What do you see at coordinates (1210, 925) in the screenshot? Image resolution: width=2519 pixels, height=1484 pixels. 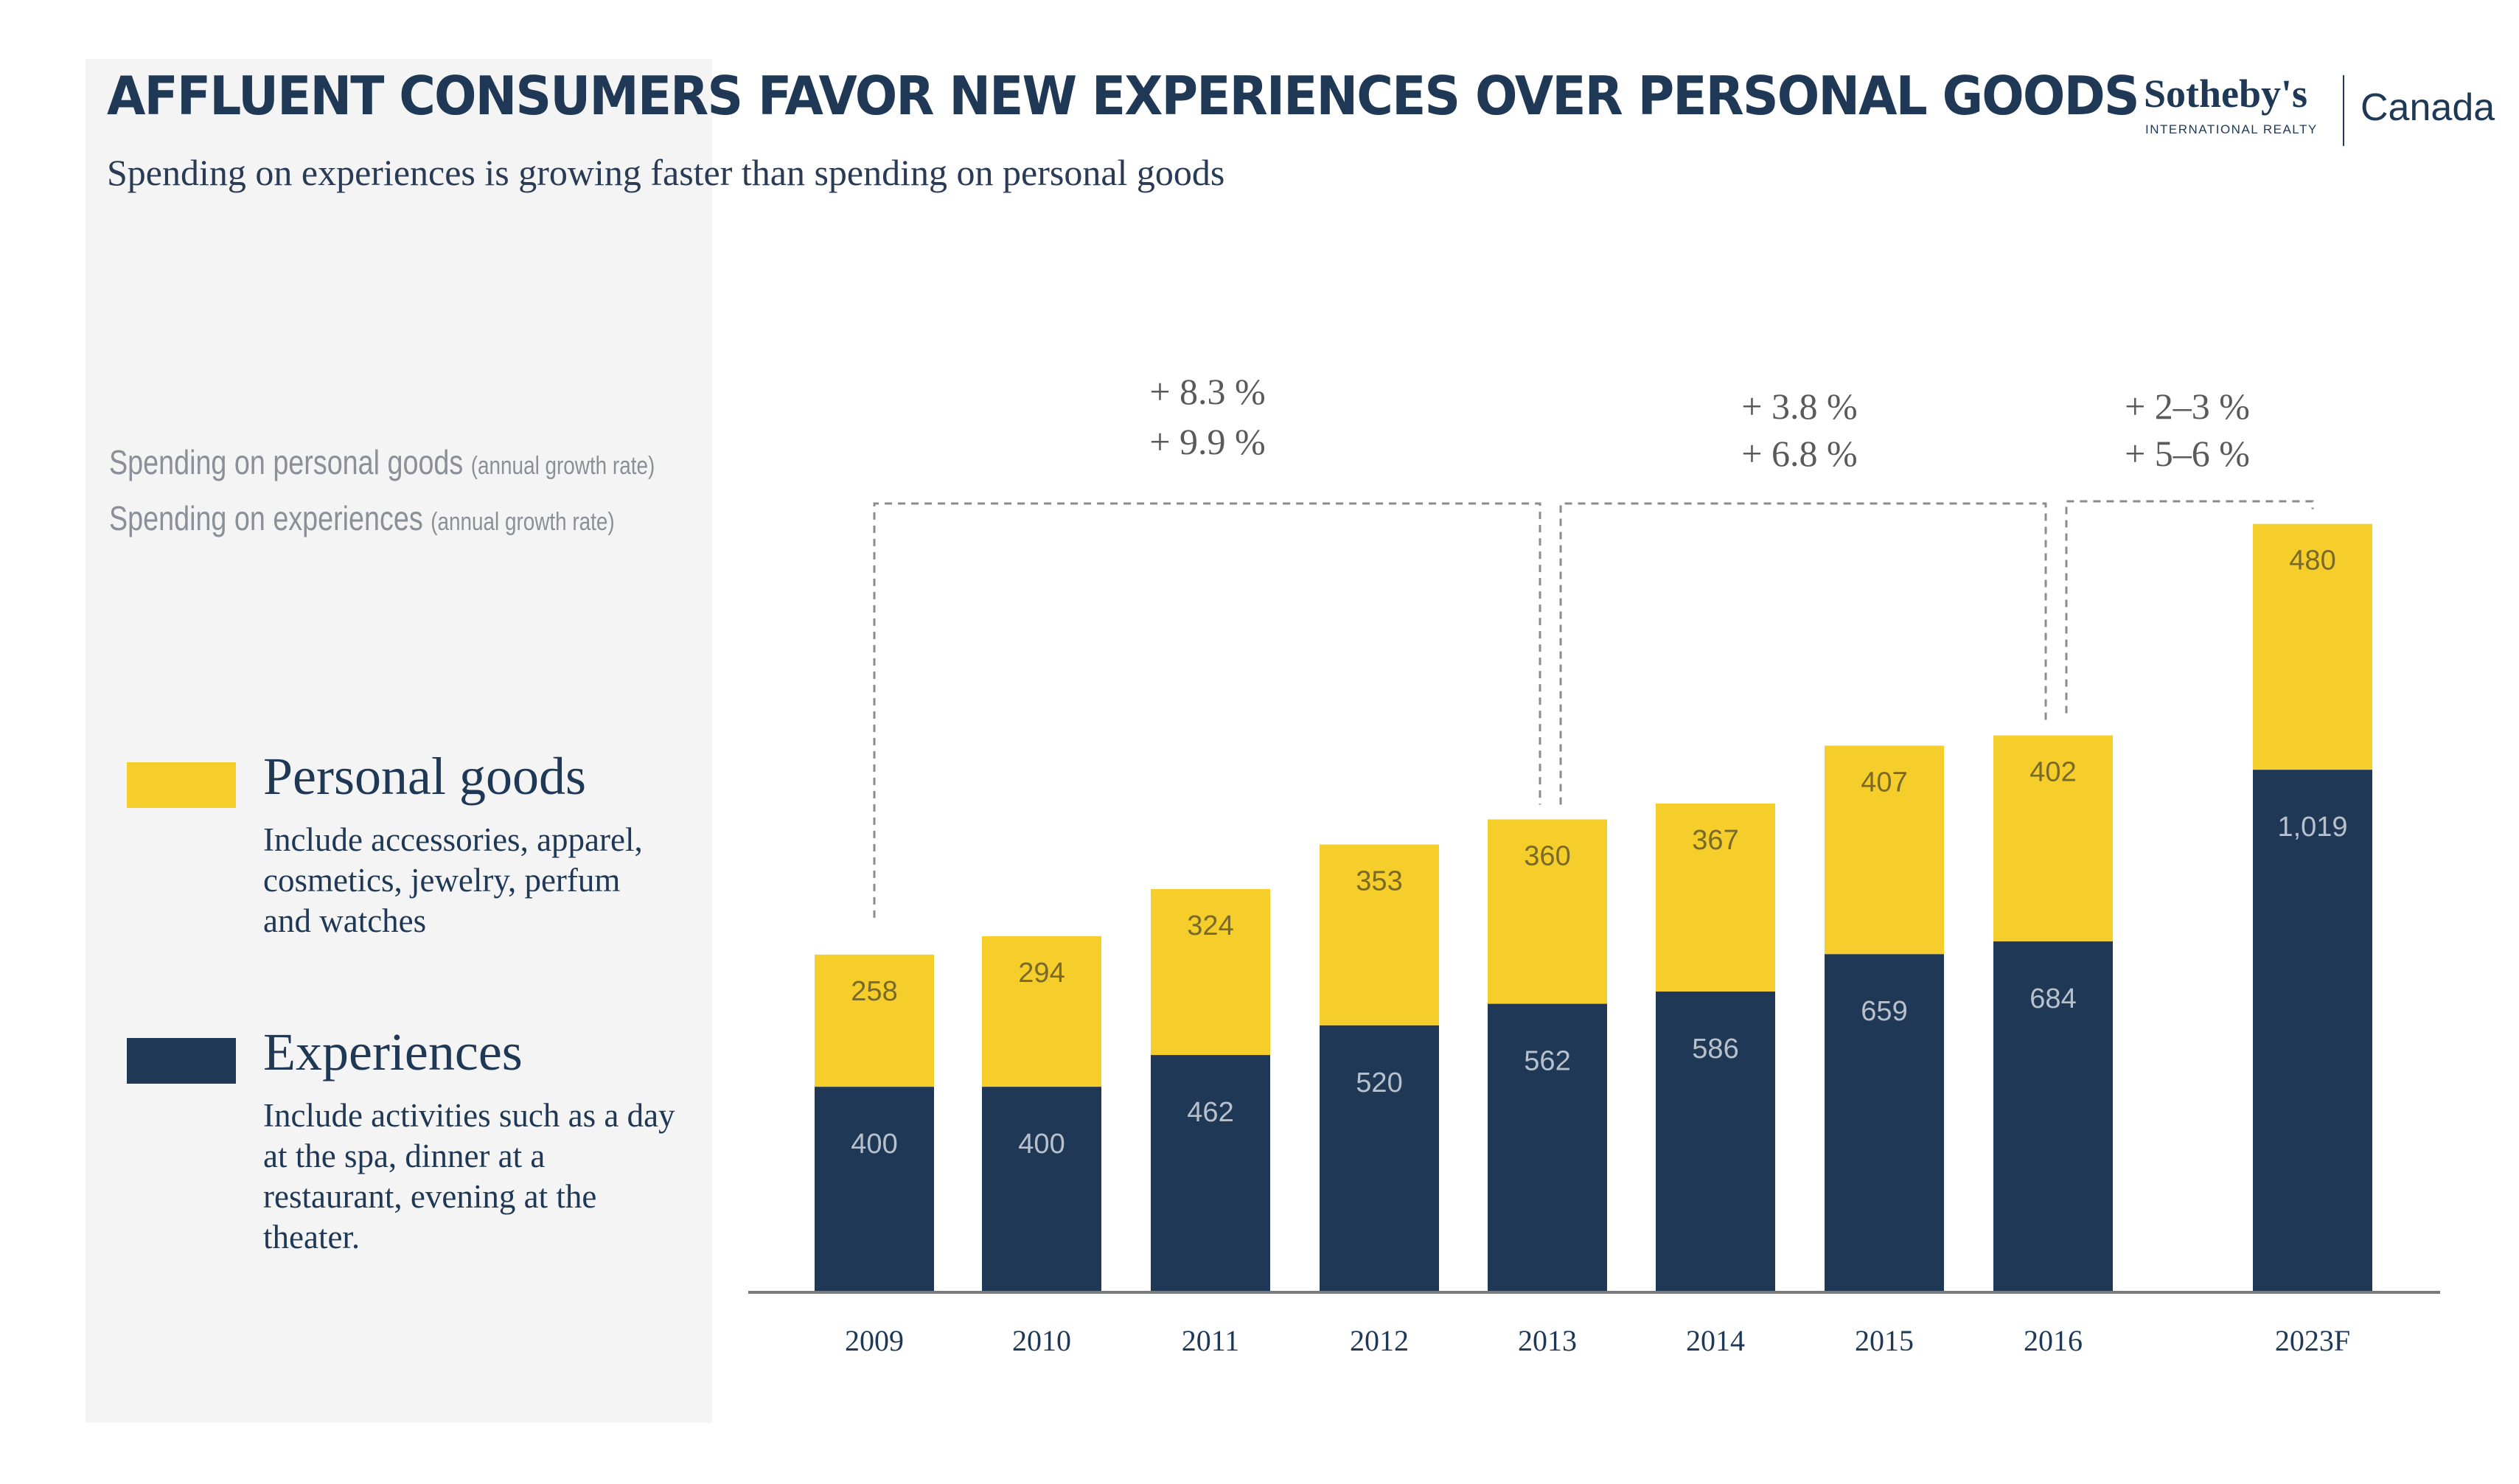 I see `data-label-personal-goods-2011: 324` at bounding box center [1210, 925].